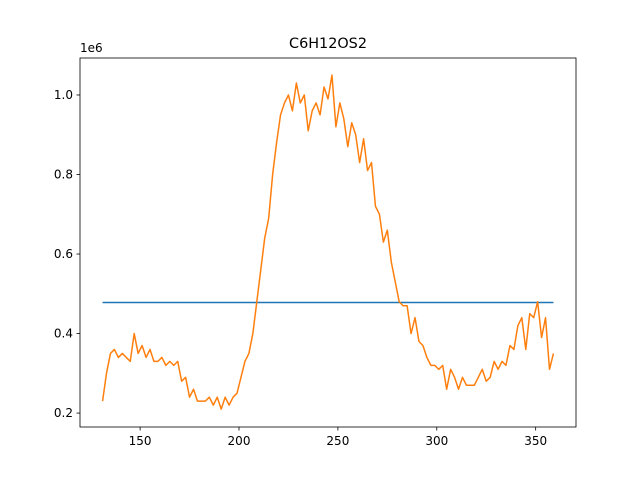 This screenshot has height=480, width=640. Describe the element at coordinates (436, 441) in the screenshot. I see `x-tick-label: 300` at that location.